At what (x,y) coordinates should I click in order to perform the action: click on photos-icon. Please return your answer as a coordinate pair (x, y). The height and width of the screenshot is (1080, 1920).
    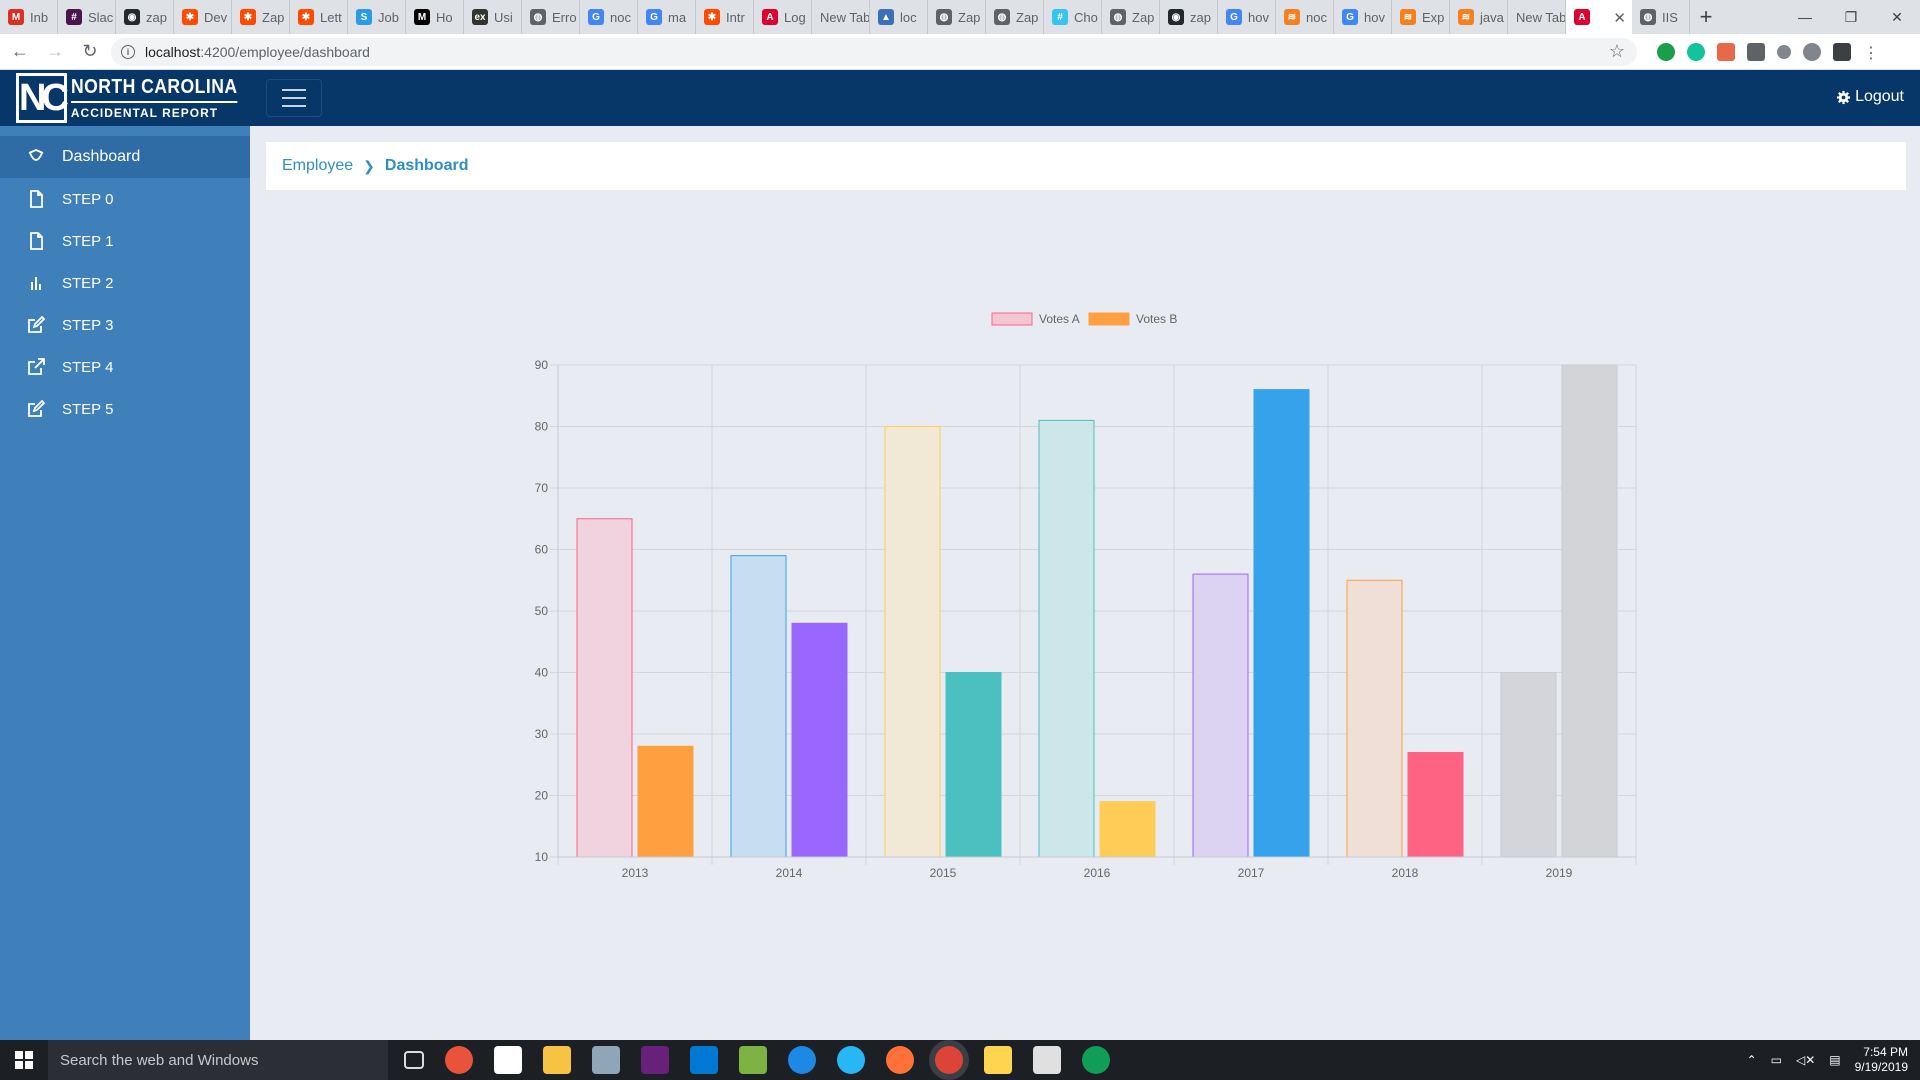
    Looking at the image, I should click on (1047, 1060).